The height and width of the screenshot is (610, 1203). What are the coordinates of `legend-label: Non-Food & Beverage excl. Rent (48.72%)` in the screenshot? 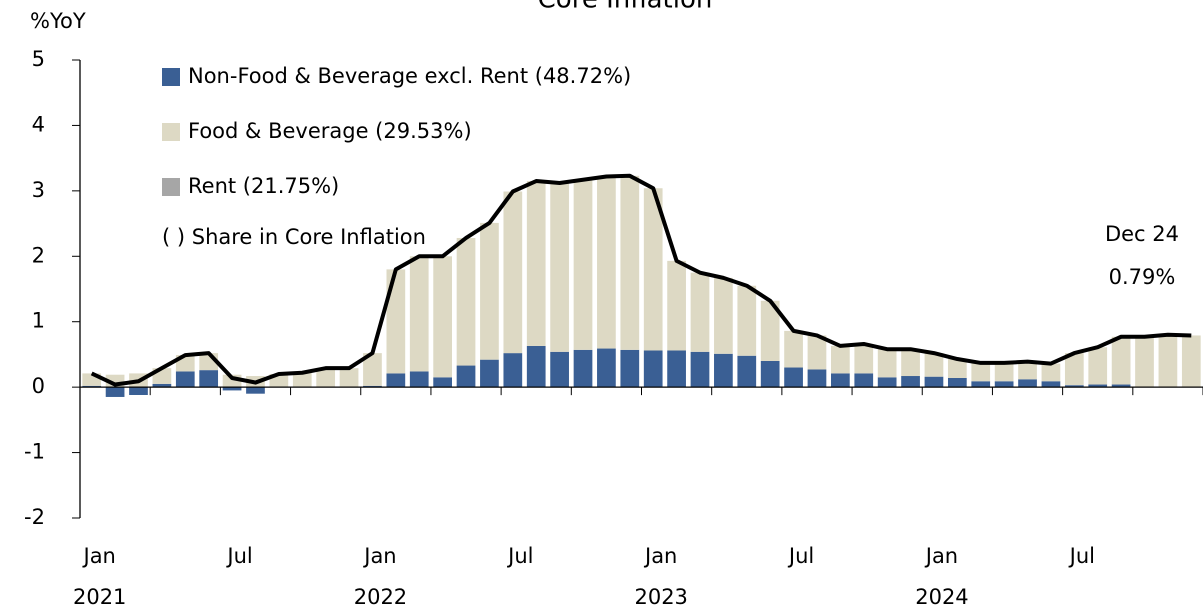 It's located at (409, 76).